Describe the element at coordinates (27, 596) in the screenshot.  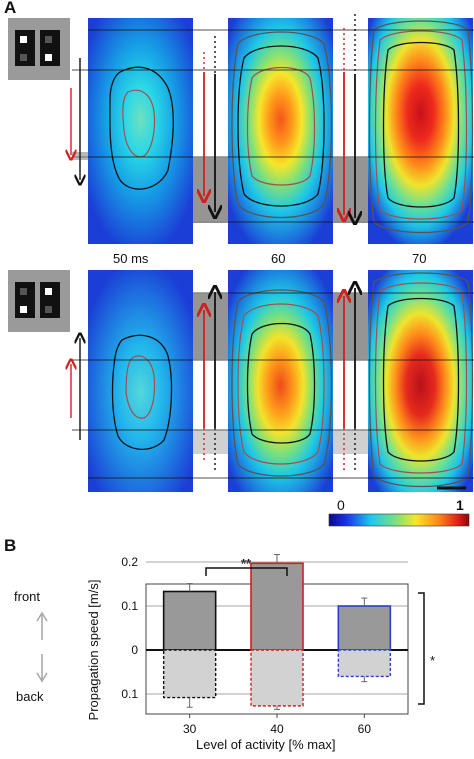
I see `direction-front-label: front` at that location.